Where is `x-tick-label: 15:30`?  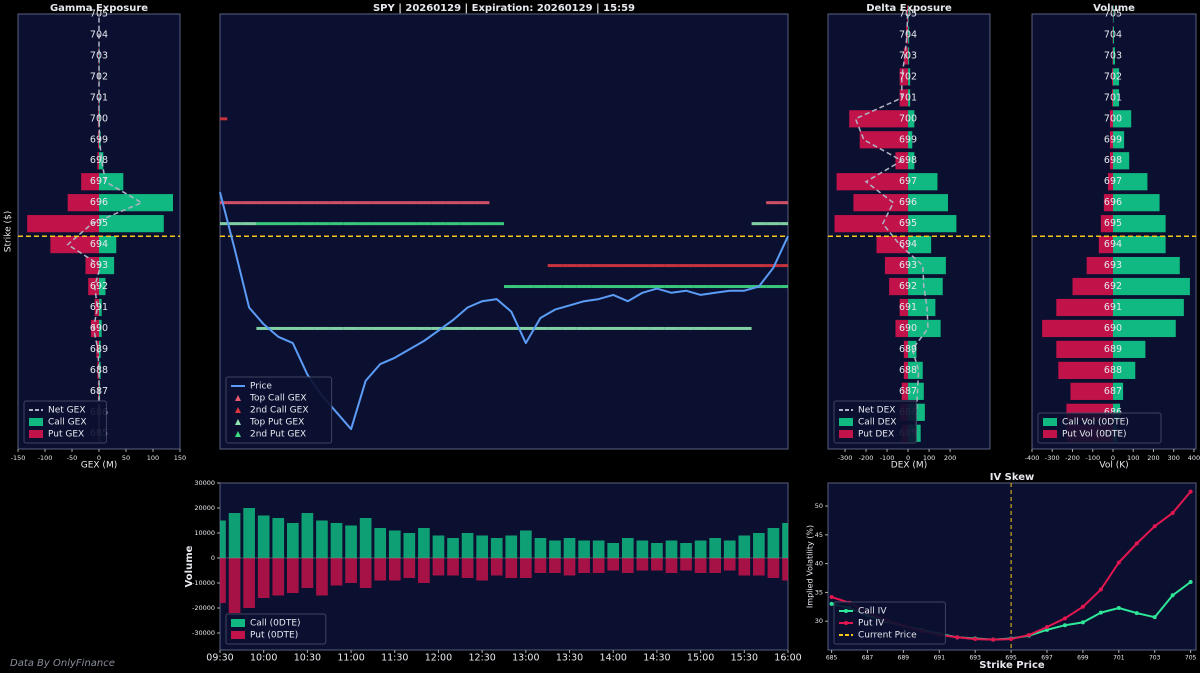 x-tick-label: 15:30 is located at coordinates (744, 658).